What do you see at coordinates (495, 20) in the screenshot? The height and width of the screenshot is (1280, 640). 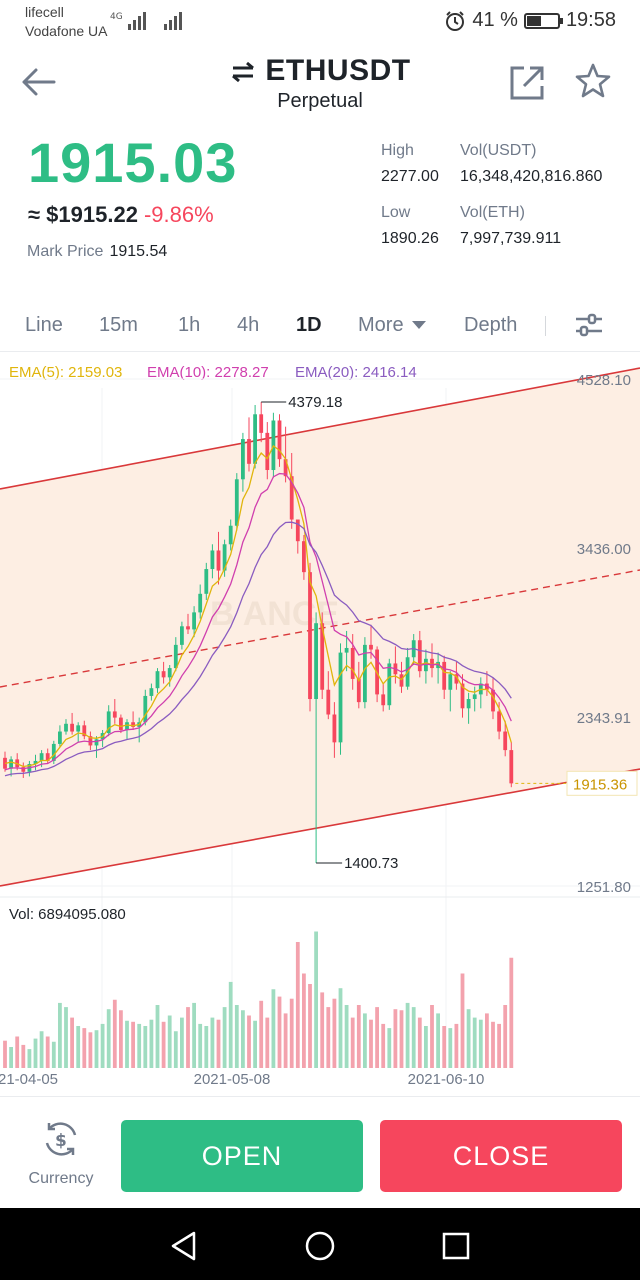 I see `battery-percent: 41 %` at bounding box center [495, 20].